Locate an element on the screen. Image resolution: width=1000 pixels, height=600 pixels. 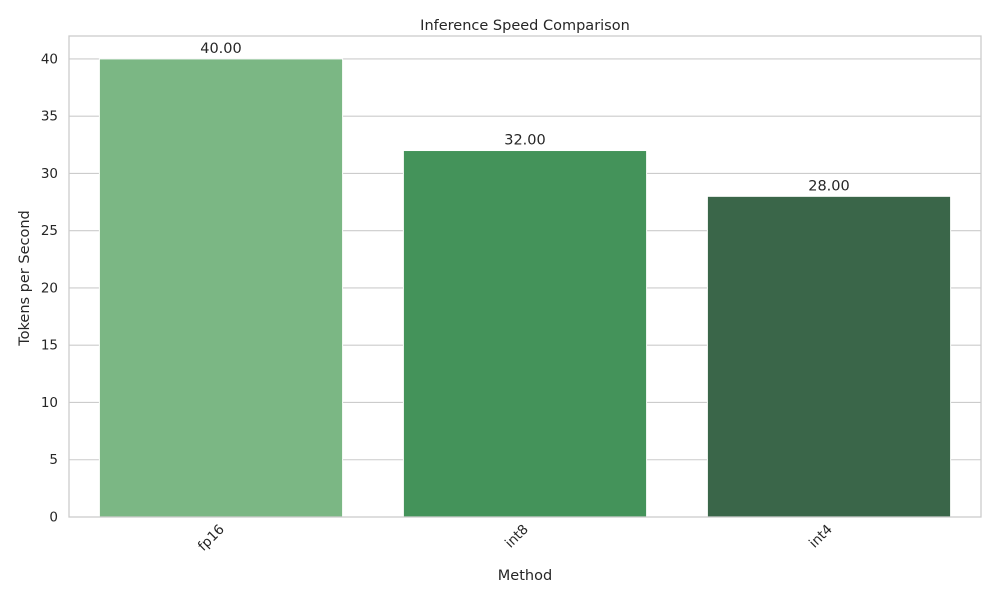
x-tick-label-fp16: fp16 is located at coordinates (211, 538).